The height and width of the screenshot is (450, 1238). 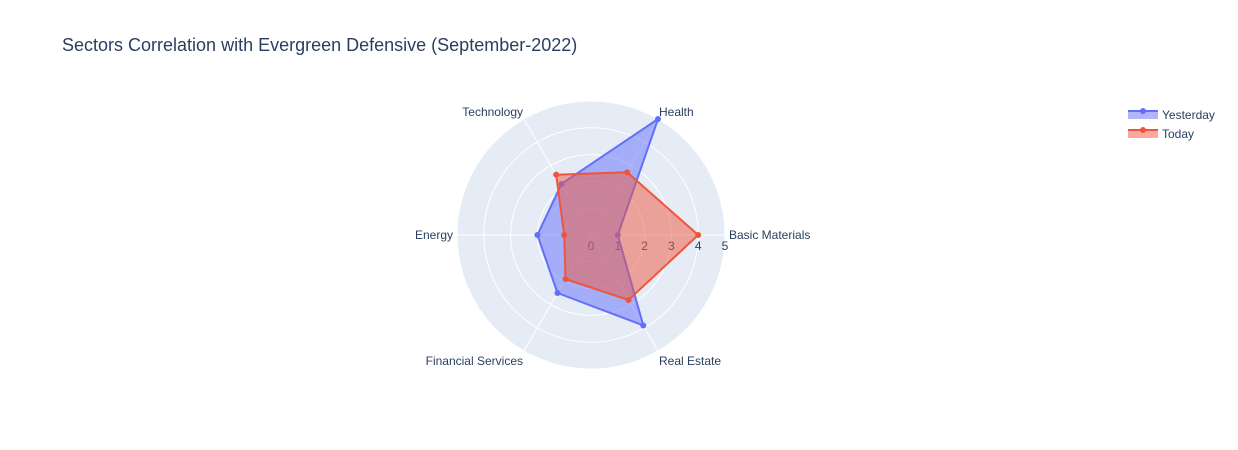 What do you see at coordinates (1178, 134) in the screenshot?
I see `legend-label: Today` at bounding box center [1178, 134].